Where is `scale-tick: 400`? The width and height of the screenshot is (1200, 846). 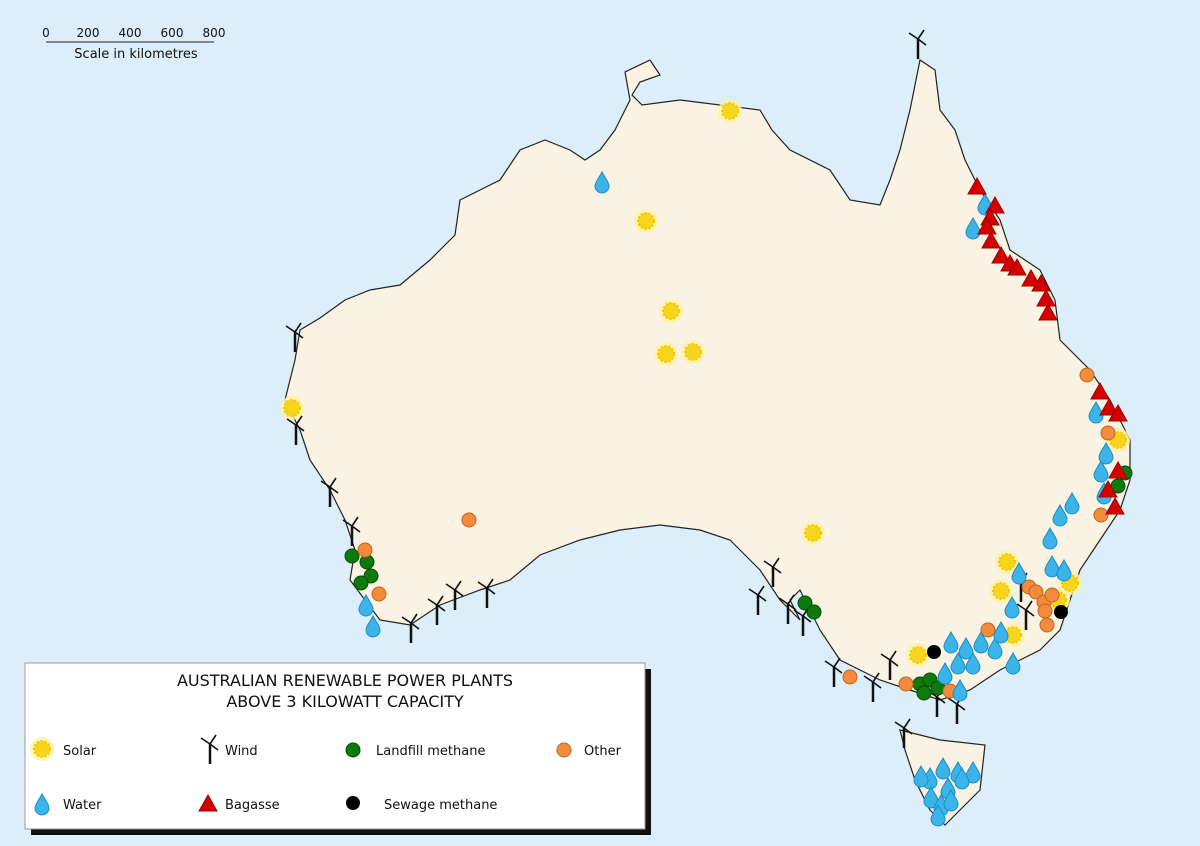
scale-tick: 400 is located at coordinates (130, 33).